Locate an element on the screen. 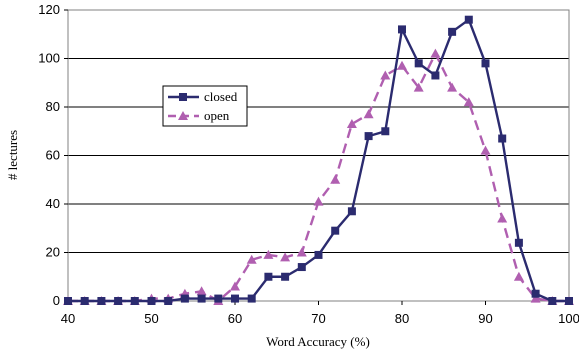  legend-item-closed: closed is located at coordinates (203, 96).